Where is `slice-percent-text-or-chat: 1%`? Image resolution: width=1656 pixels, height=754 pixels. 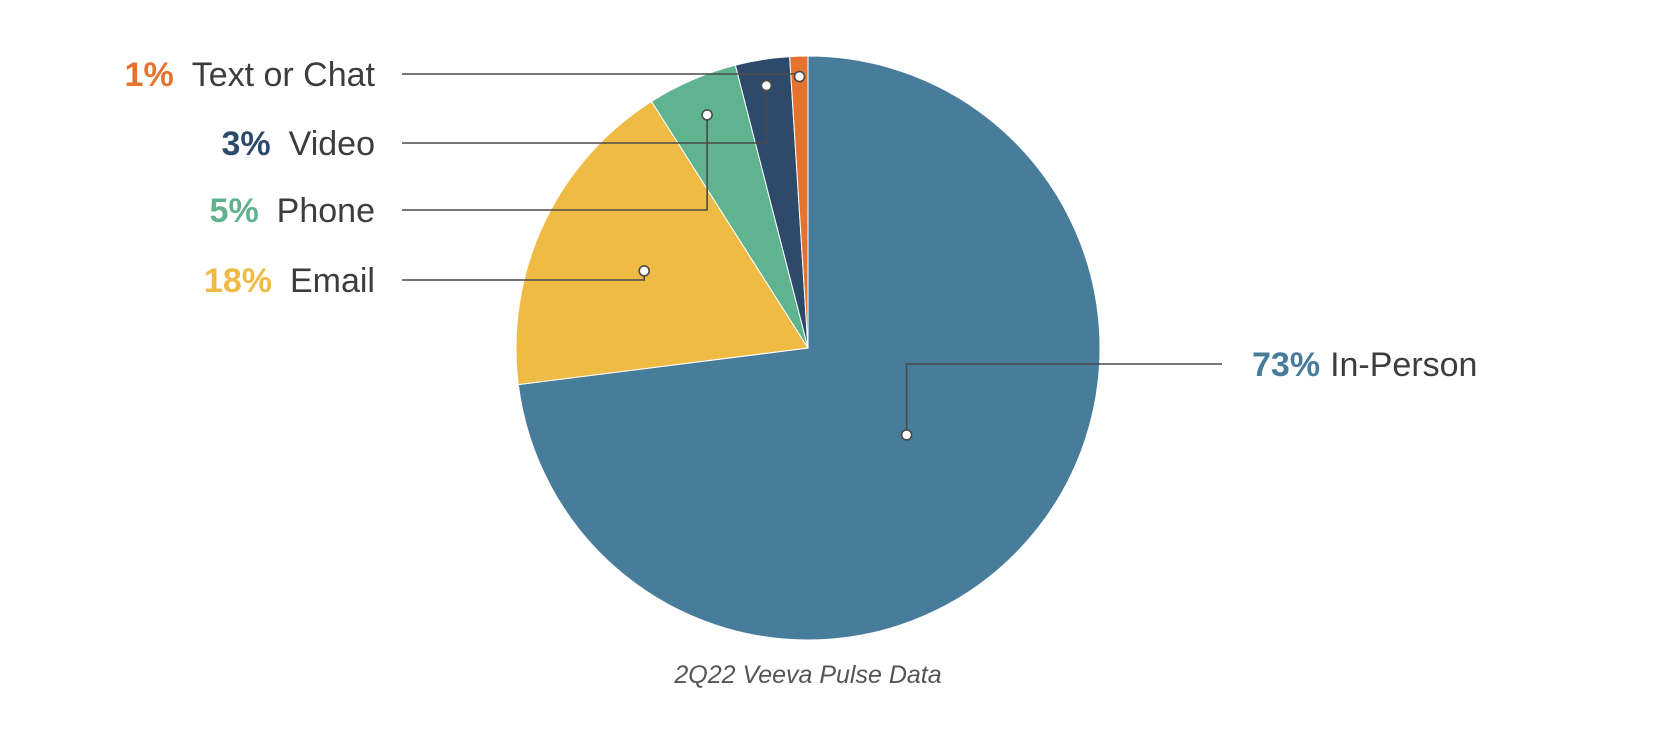
slice-percent-text-or-chat: 1% is located at coordinates (149, 75).